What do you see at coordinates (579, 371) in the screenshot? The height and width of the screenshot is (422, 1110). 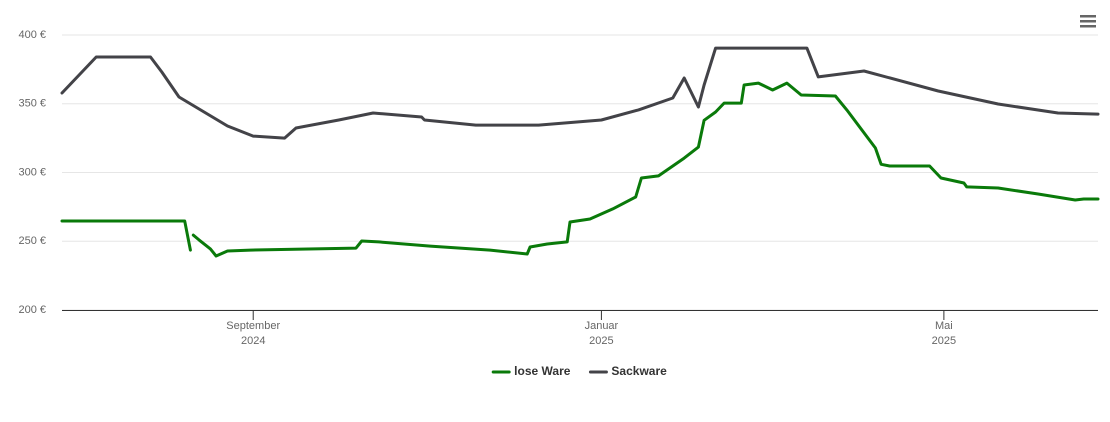 I see `legend: lose Ware Sackware` at bounding box center [579, 371].